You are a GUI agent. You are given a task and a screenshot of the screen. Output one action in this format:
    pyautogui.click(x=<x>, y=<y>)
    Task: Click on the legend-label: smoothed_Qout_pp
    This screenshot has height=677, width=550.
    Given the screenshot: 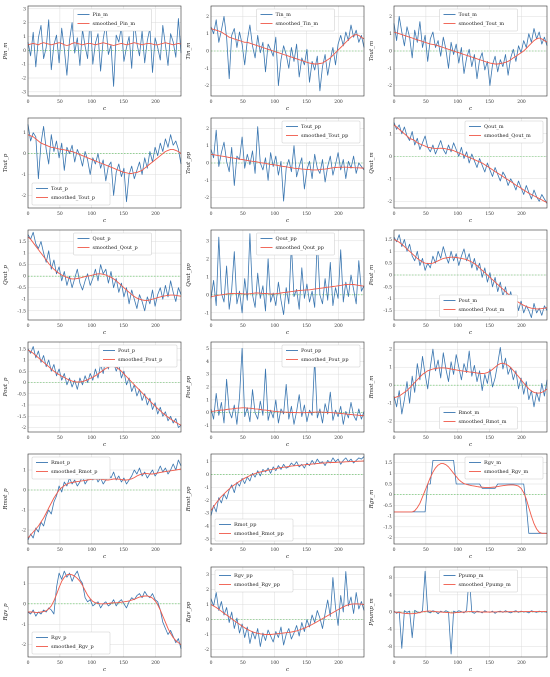 What is the action you would take?
    pyautogui.click(x=300, y=248)
    